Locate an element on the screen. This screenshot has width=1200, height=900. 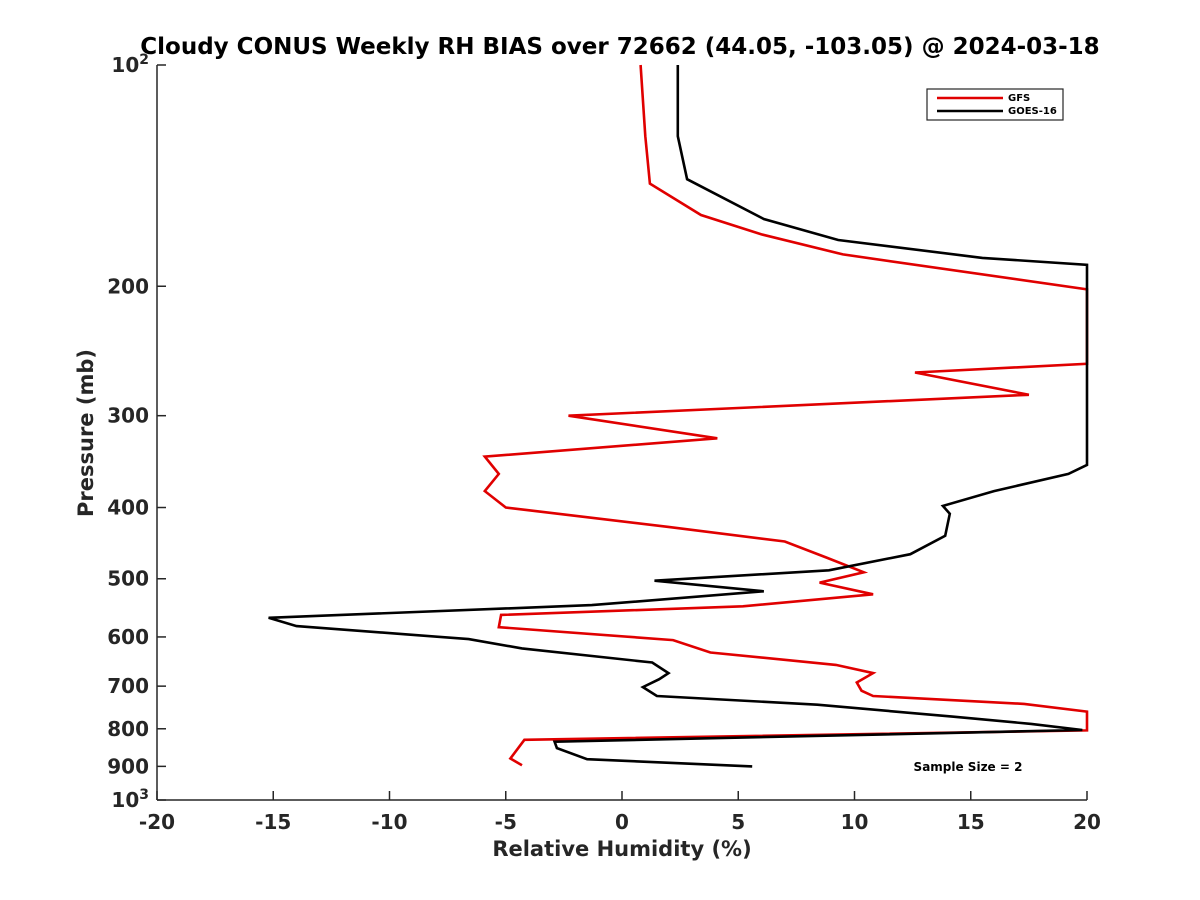
legend-label-goes16: GOES-16 is located at coordinates (1032, 111).